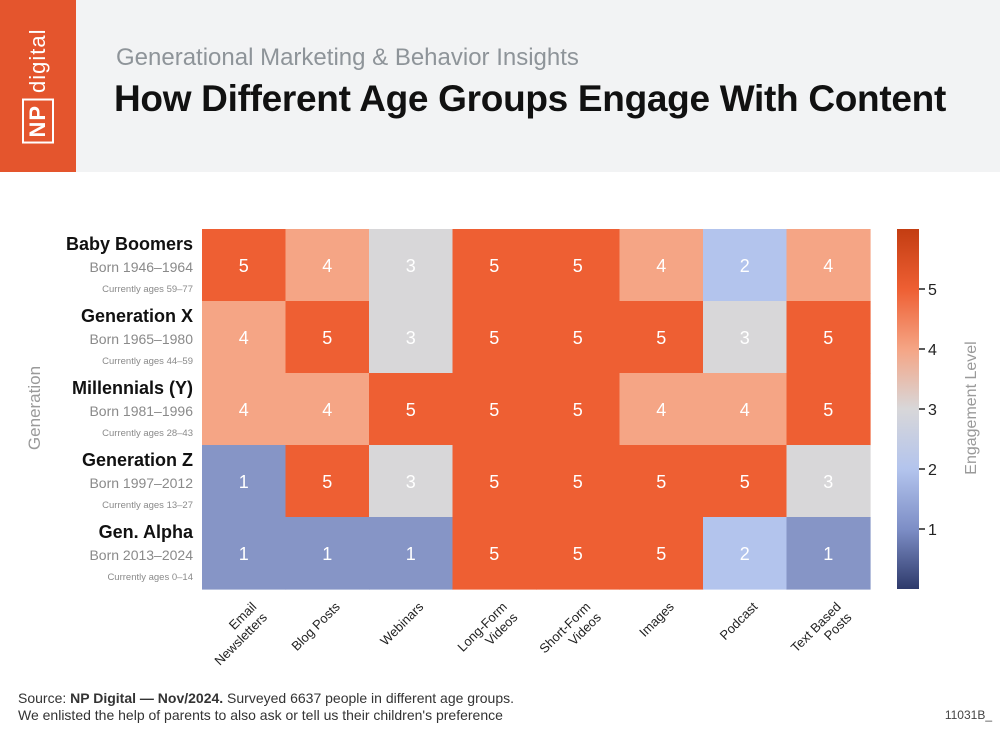 The image size is (1000, 734). I want to click on column-label: Podcast, so click(739, 621).